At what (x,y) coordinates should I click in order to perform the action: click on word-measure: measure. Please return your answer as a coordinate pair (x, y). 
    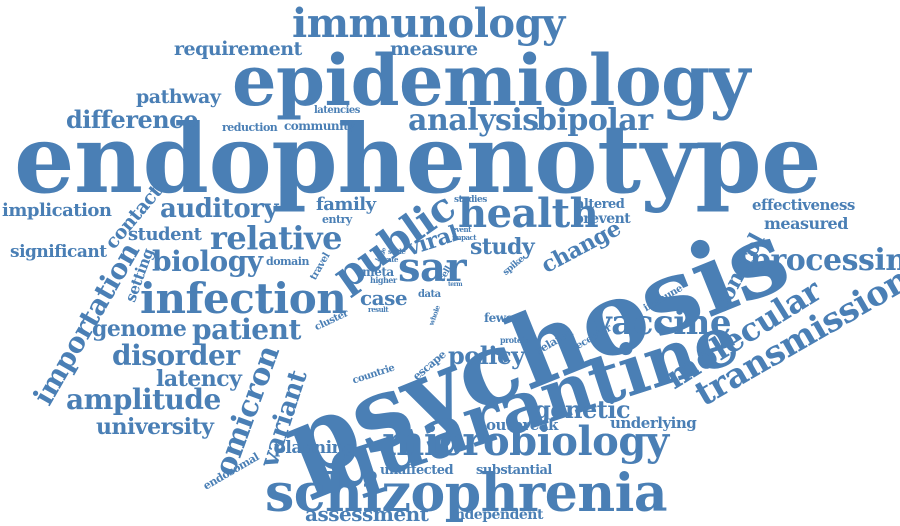
    Looking at the image, I should click on (434, 49).